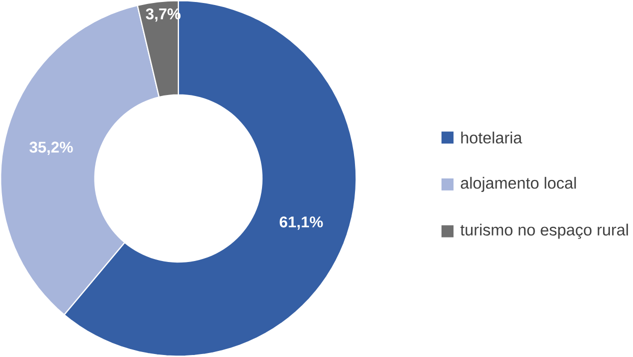 Image resolution: width=633 pixels, height=357 pixels. Describe the element at coordinates (301, 223) in the screenshot. I see `data-label: 61,1%` at that location.